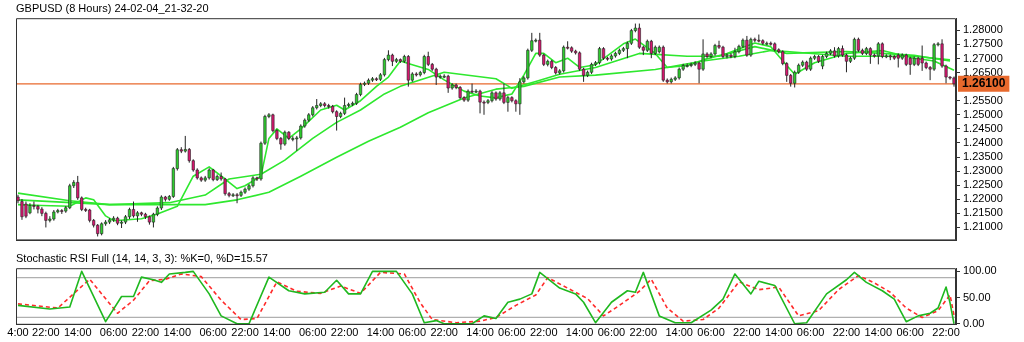 Image resolution: width=1024 pixels, height=342 pixels. Describe the element at coordinates (983, 99) in the screenshot. I see `y-tick-label: 1.25500` at that location.